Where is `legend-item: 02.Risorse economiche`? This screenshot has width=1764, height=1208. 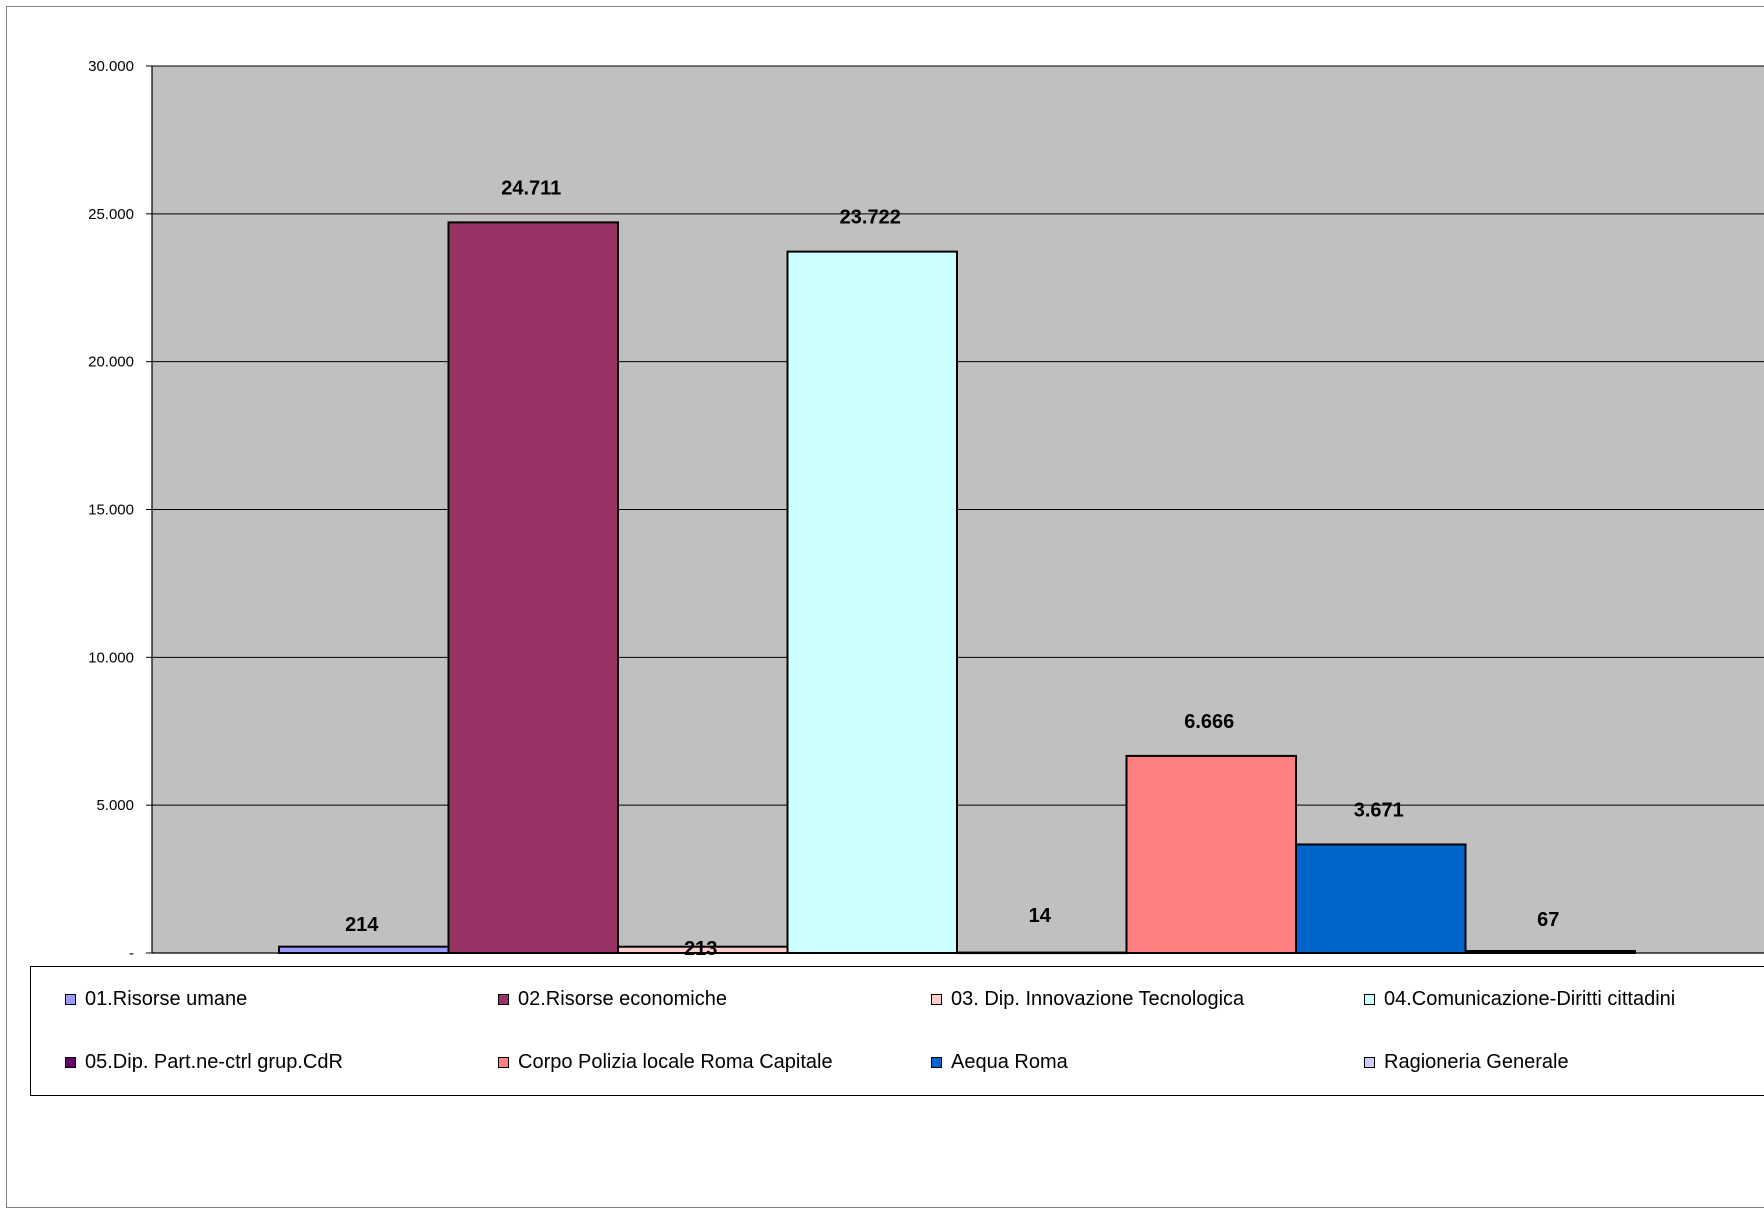
legend-item: 02.Risorse economiche is located at coordinates (612, 999).